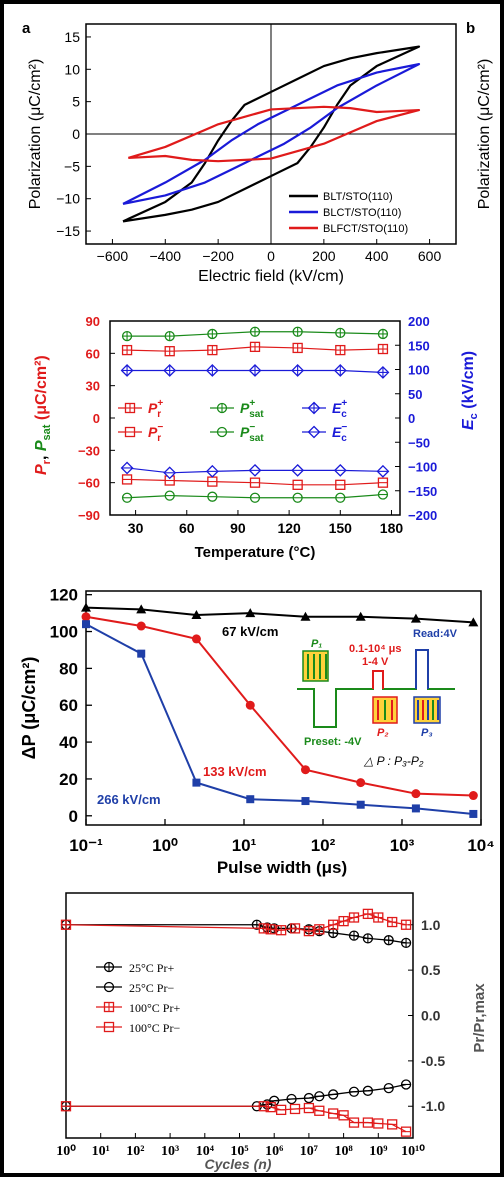  Describe the element at coordinates (375, 649) in the screenshot. I see `inset-pulse-range: 0.1-10⁴ μs` at that location.